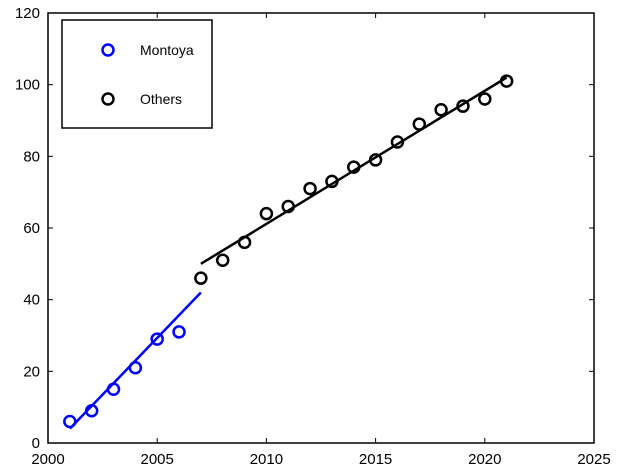  What do you see at coordinates (593, 459) in the screenshot?
I see `x-tick-label: 2025` at bounding box center [593, 459].